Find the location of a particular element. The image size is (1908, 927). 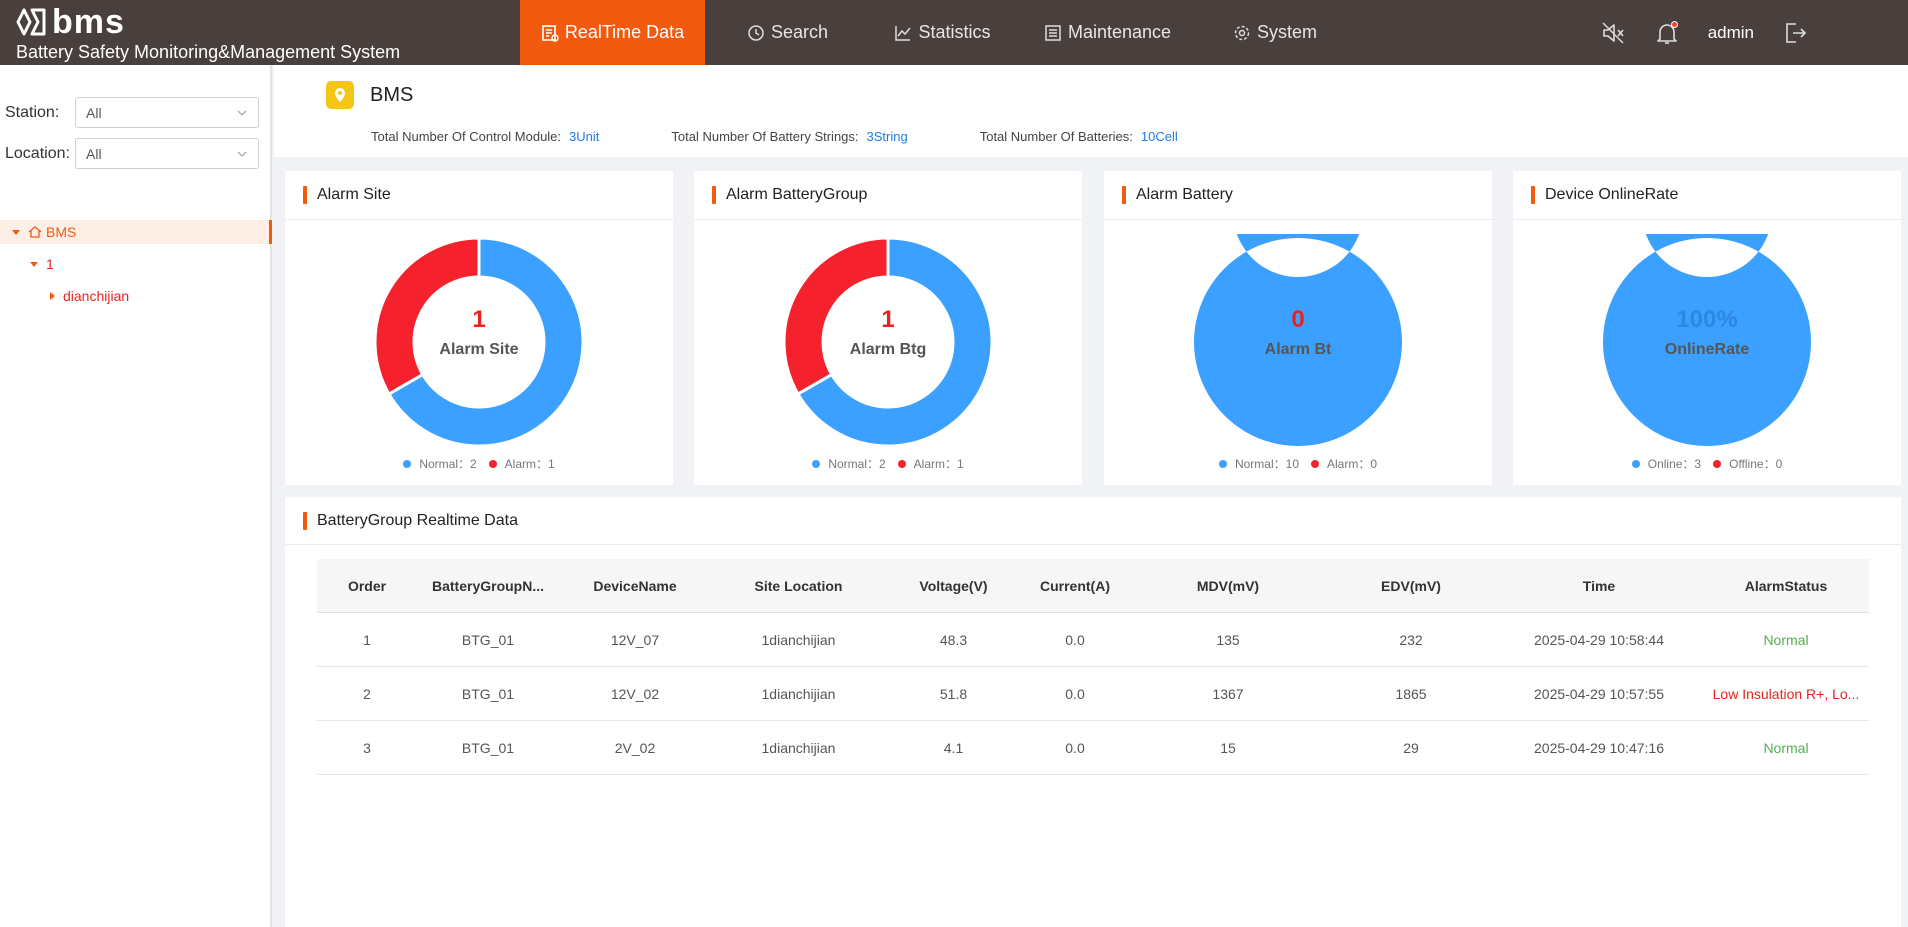

table-cell: 48.3 is located at coordinates (953, 639).